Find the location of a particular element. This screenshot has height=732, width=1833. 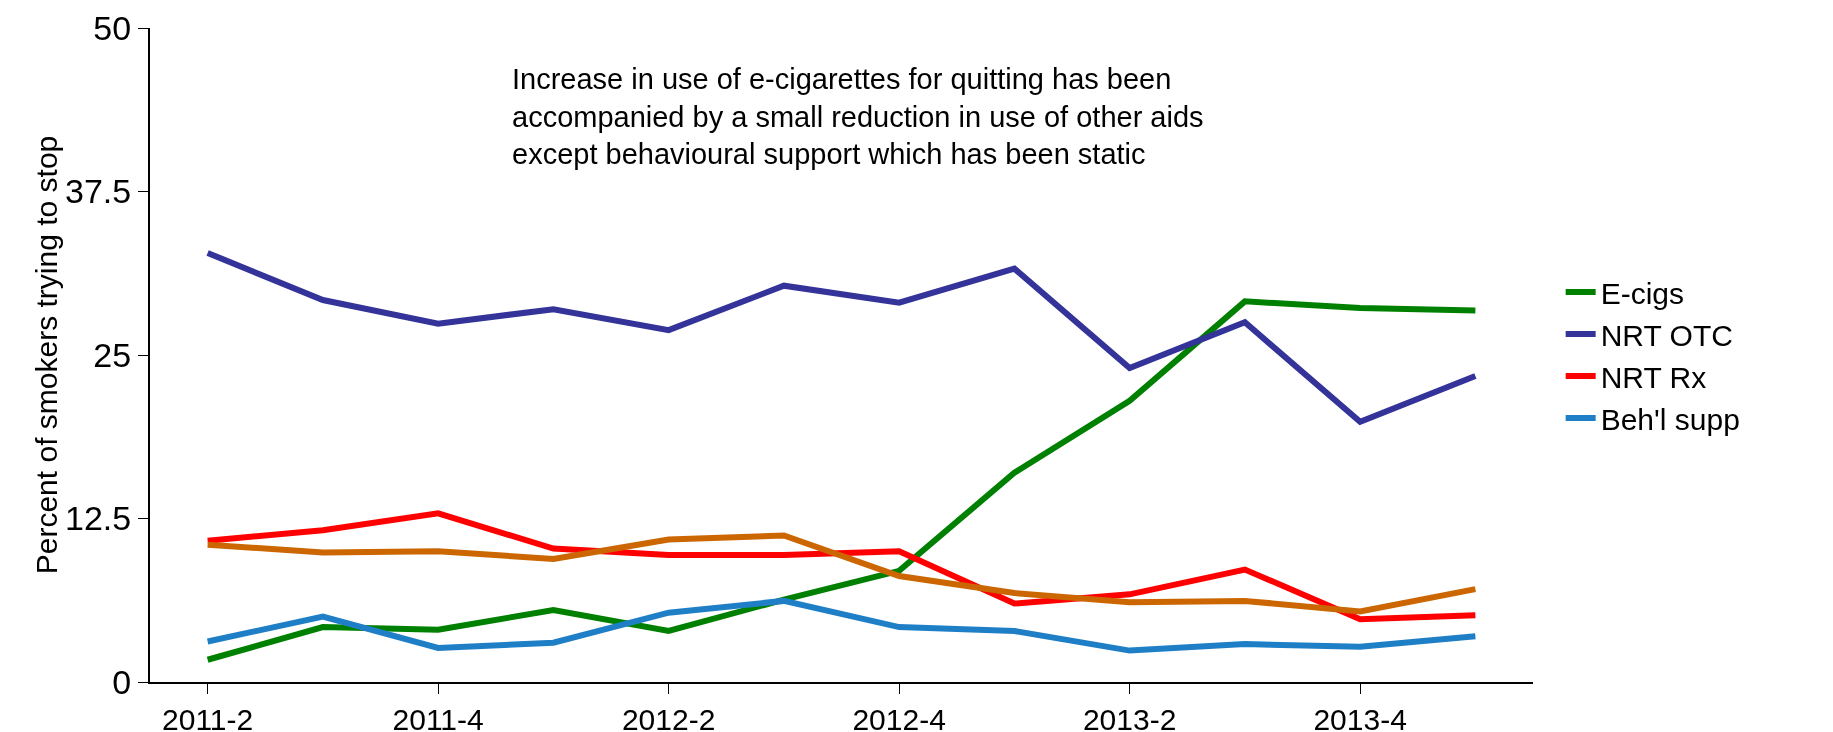

x-tick-label: 2013-4 is located at coordinates (1360, 717).